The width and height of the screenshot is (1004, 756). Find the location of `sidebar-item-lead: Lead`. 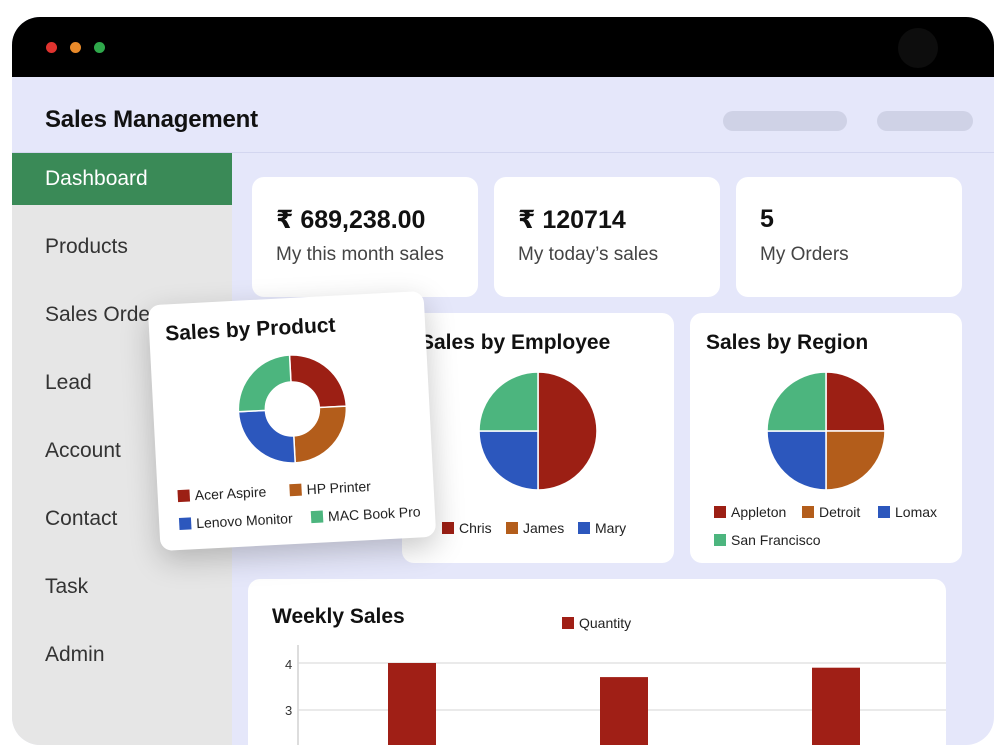

sidebar-item-lead: Lead is located at coordinates (68, 382).